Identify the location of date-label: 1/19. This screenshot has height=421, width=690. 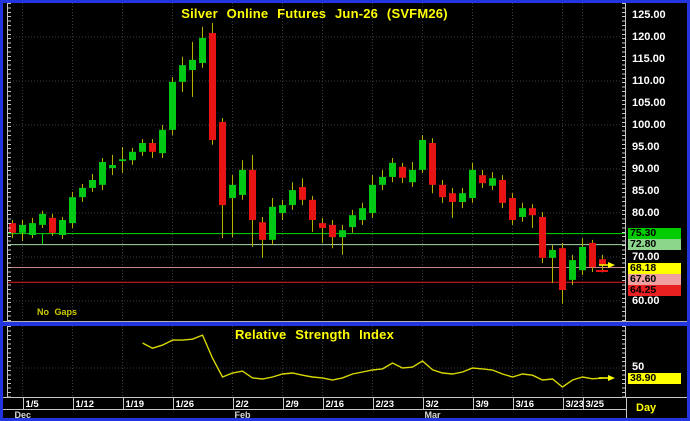
(135, 404).